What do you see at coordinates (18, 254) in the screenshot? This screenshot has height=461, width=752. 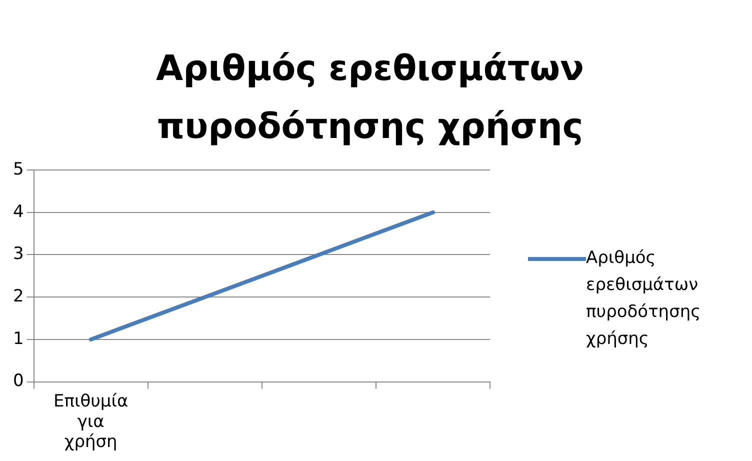 I see `y-tick-label: 3` at bounding box center [18, 254].